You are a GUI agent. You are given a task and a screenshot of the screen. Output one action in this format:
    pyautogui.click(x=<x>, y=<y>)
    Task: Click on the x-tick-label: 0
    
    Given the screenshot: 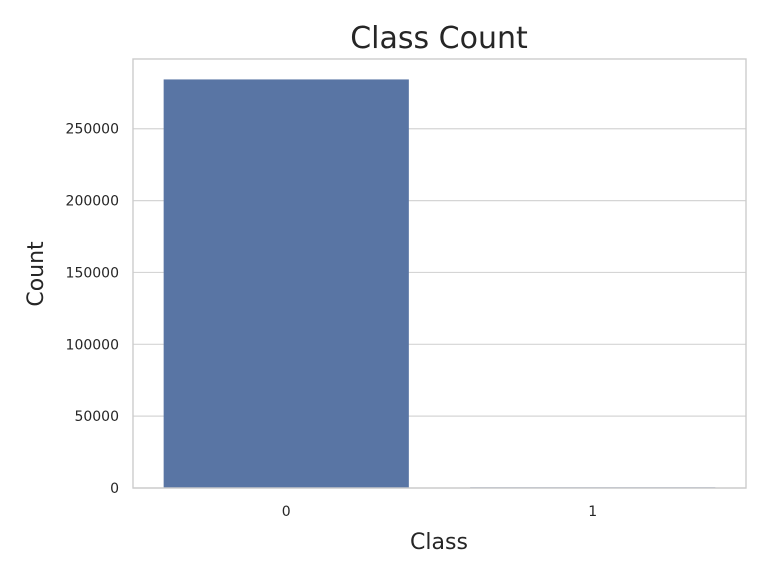 What is the action you would take?
    pyautogui.click(x=286, y=512)
    